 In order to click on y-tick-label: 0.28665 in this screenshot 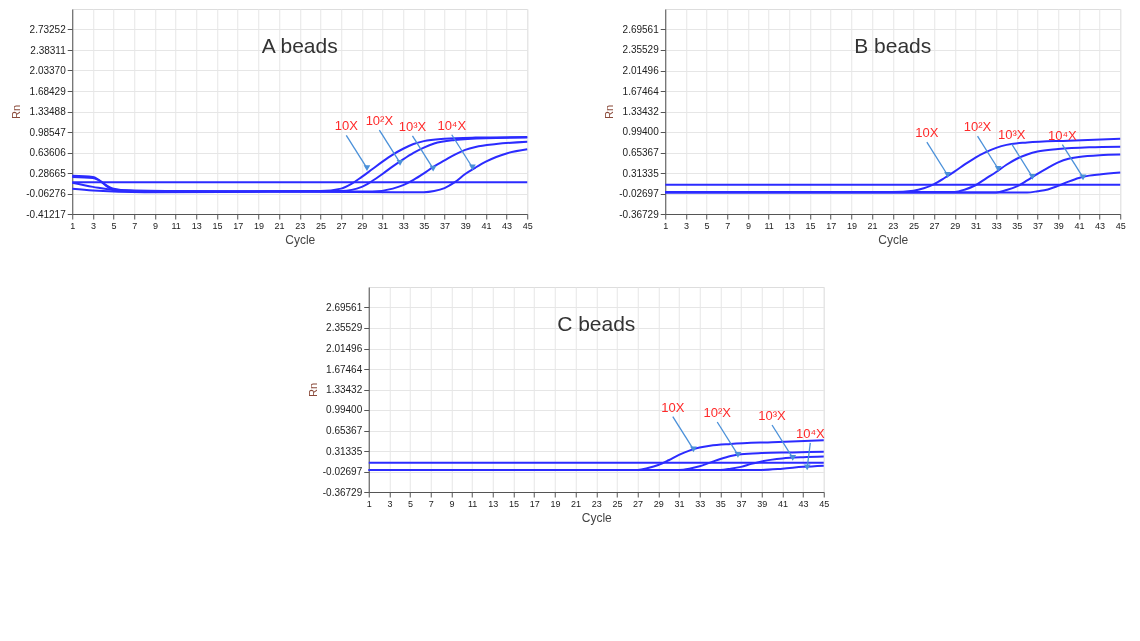, I will do `click(48, 173)`.